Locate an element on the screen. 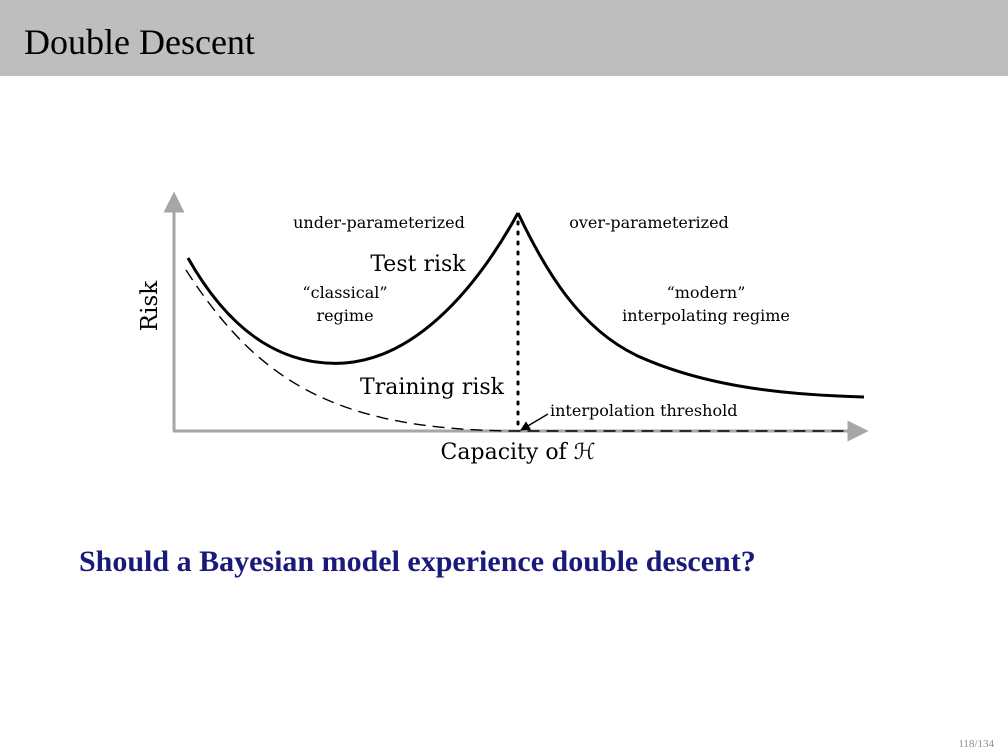  under-parameterized-label: under-parameterized is located at coordinates (379, 222).